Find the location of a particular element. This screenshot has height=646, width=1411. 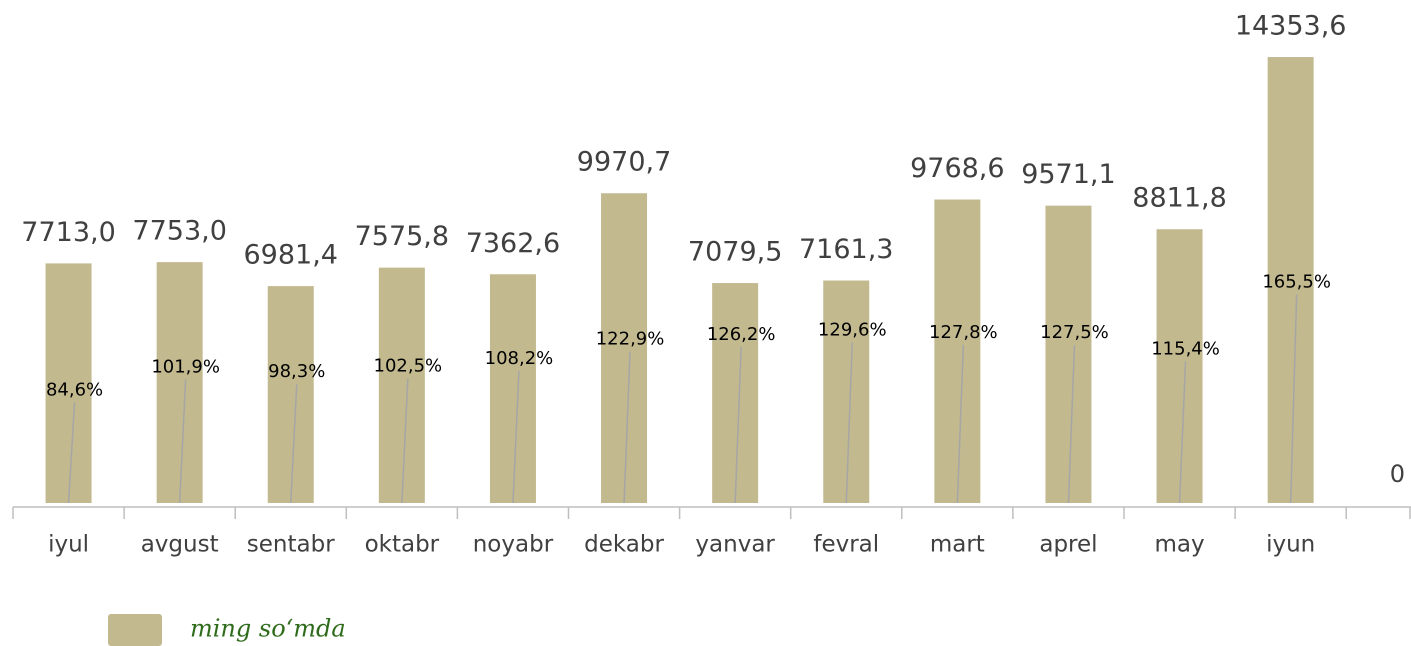

value-label: 9768,6 is located at coordinates (957, 168).